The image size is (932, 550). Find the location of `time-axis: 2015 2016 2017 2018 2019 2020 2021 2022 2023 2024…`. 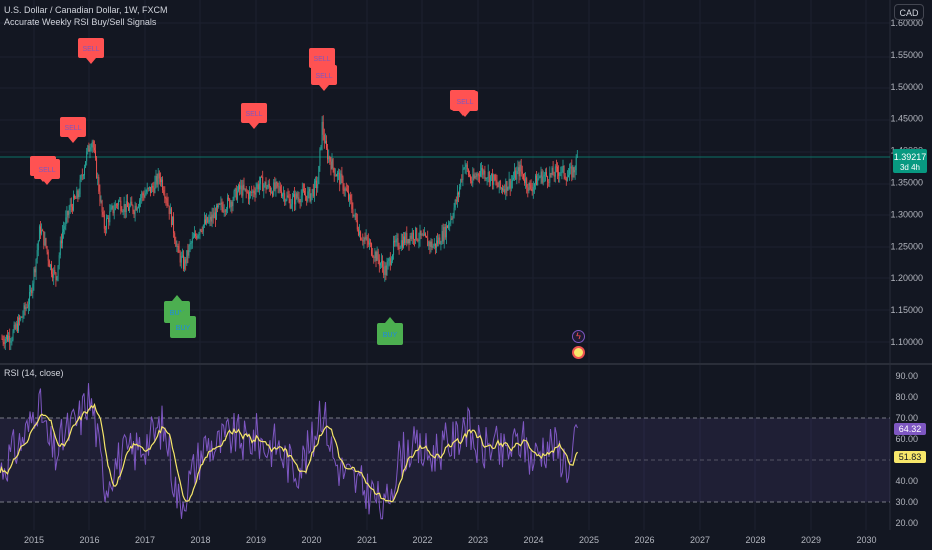

time-axis: 2015 2016 2017 2018 2019 2020 2021 2022 2023 2024… is located at coordinates (450, 540).